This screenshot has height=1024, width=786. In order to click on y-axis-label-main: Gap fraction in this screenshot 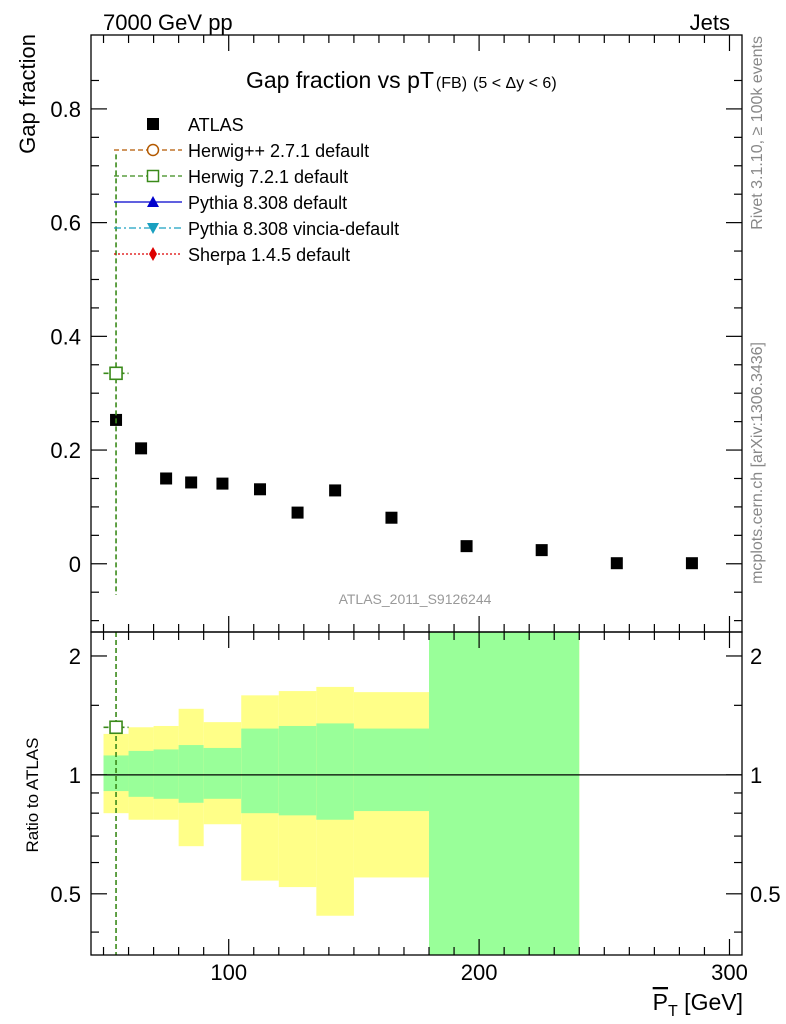, I will do `click(27, 94)`.